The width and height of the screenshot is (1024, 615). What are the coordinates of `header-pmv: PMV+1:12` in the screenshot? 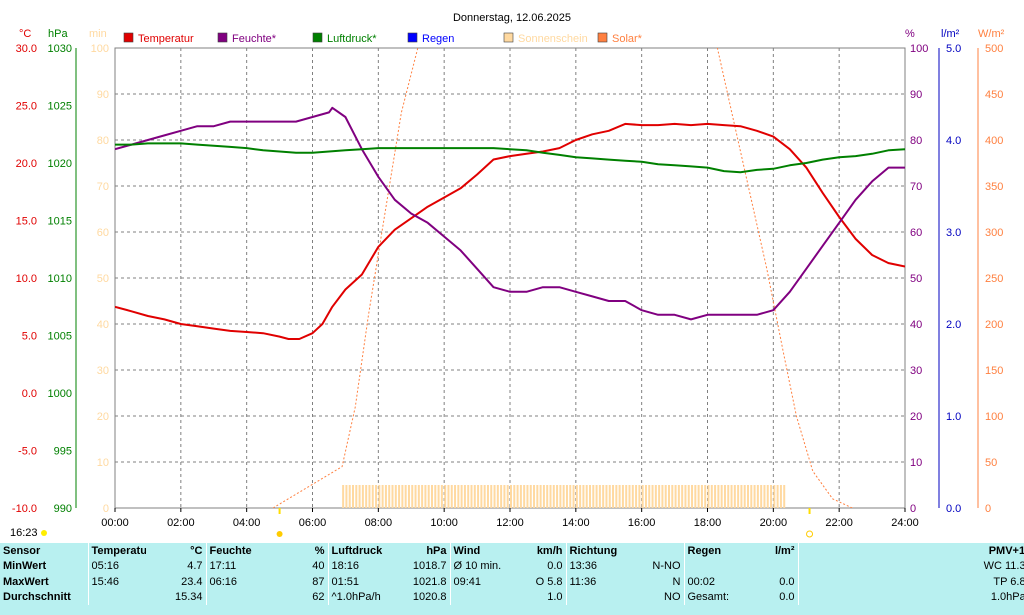 It's located at (910, 551).